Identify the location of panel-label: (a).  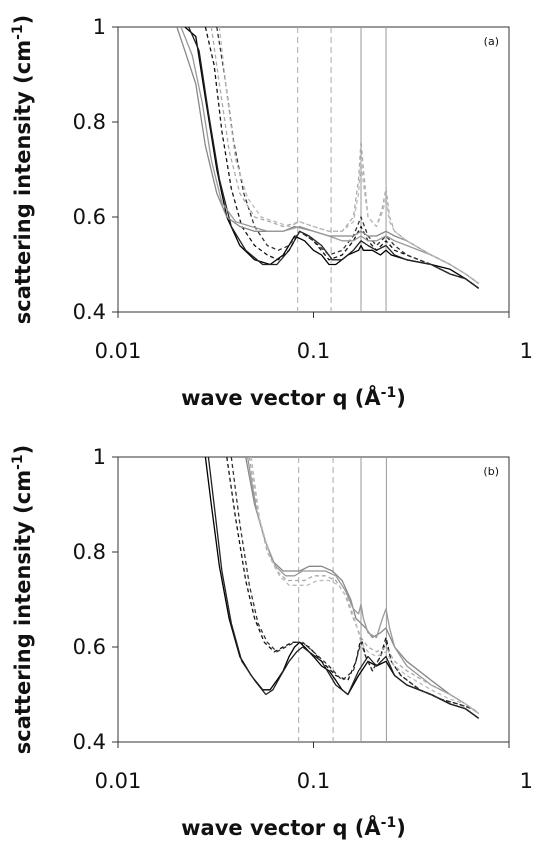
(491, 41).